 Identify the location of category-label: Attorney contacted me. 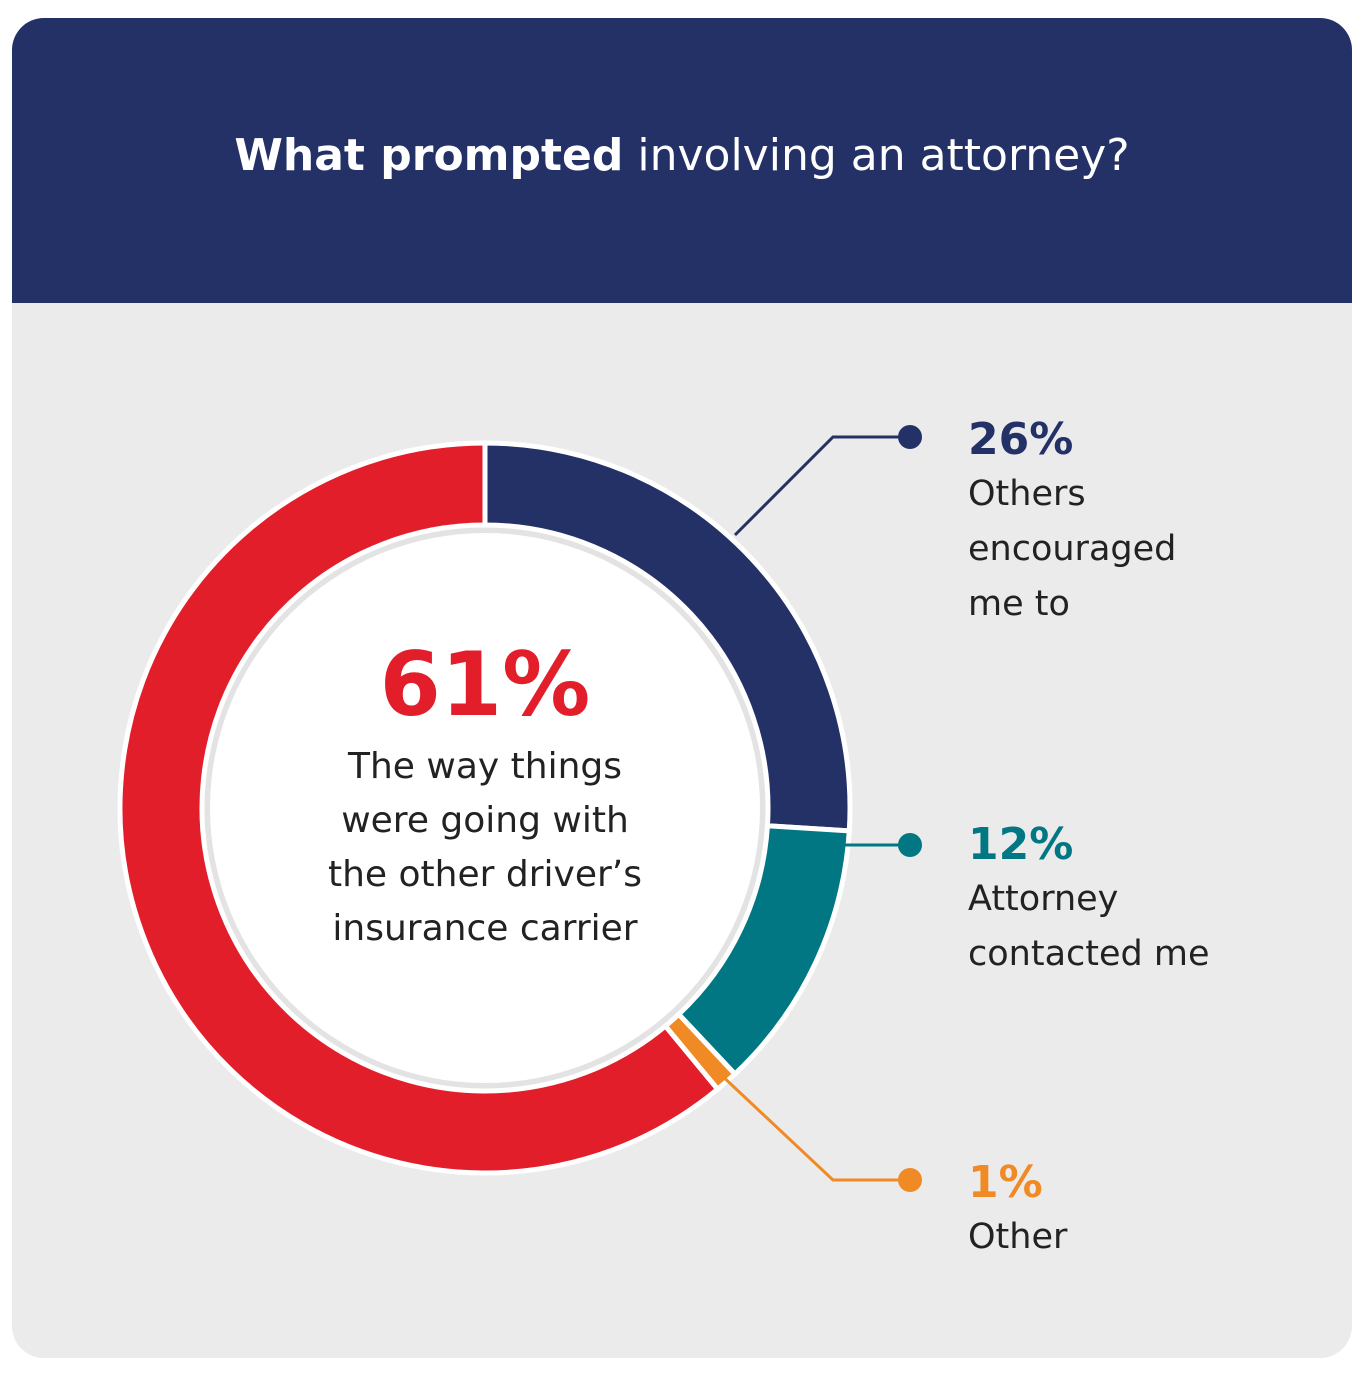
(1089, 926).